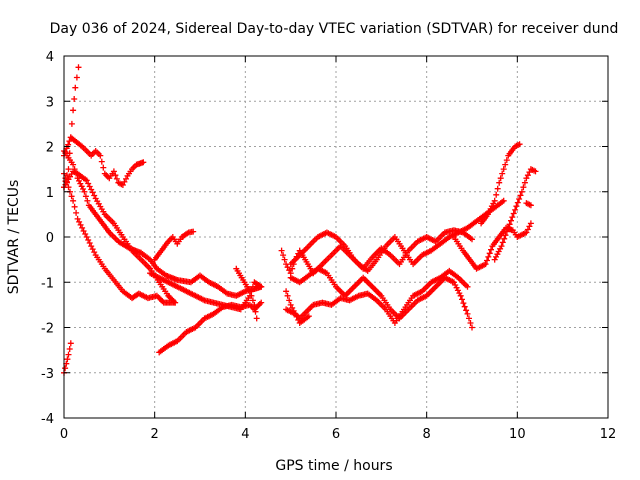 This screenshot has width=640, height=480. What do you see at coordinates (336, 434) in the screenshot?
I see `x-tick-label: 6` at bounding box center [336, 434].